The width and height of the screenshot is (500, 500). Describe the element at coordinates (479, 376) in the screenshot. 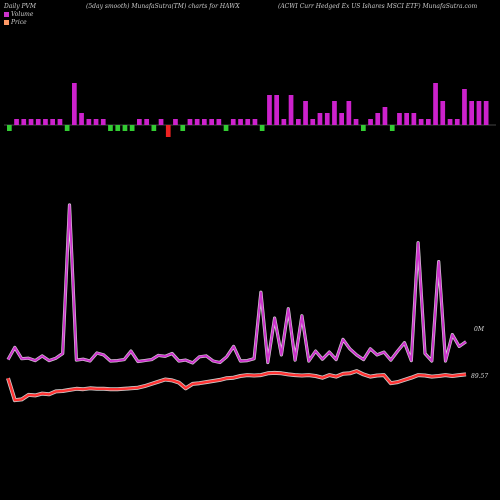

I see `price-last-label: 89.57` at that location.